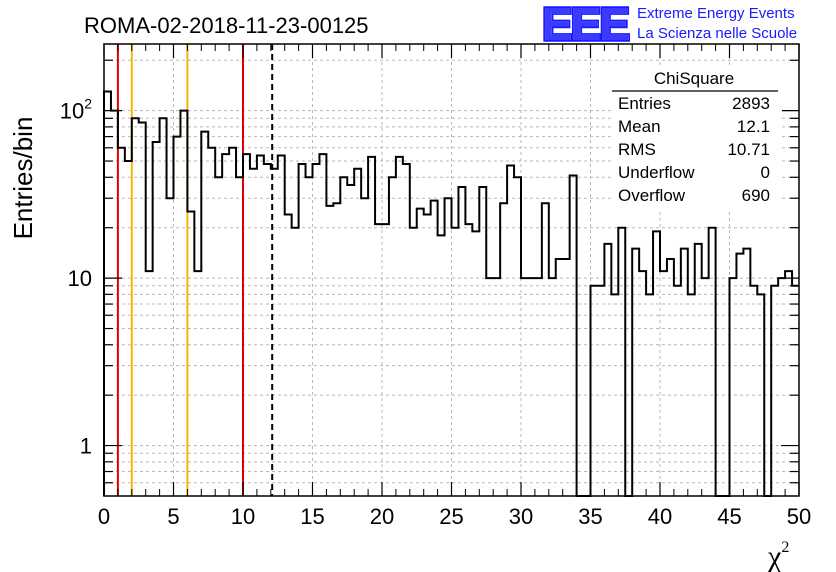 Image resolution: width=836 pixels, height=572 pixels. Describe the element at coordinates (243, 516) in the screenshot. I see `x-tick-label: 10` at that location.